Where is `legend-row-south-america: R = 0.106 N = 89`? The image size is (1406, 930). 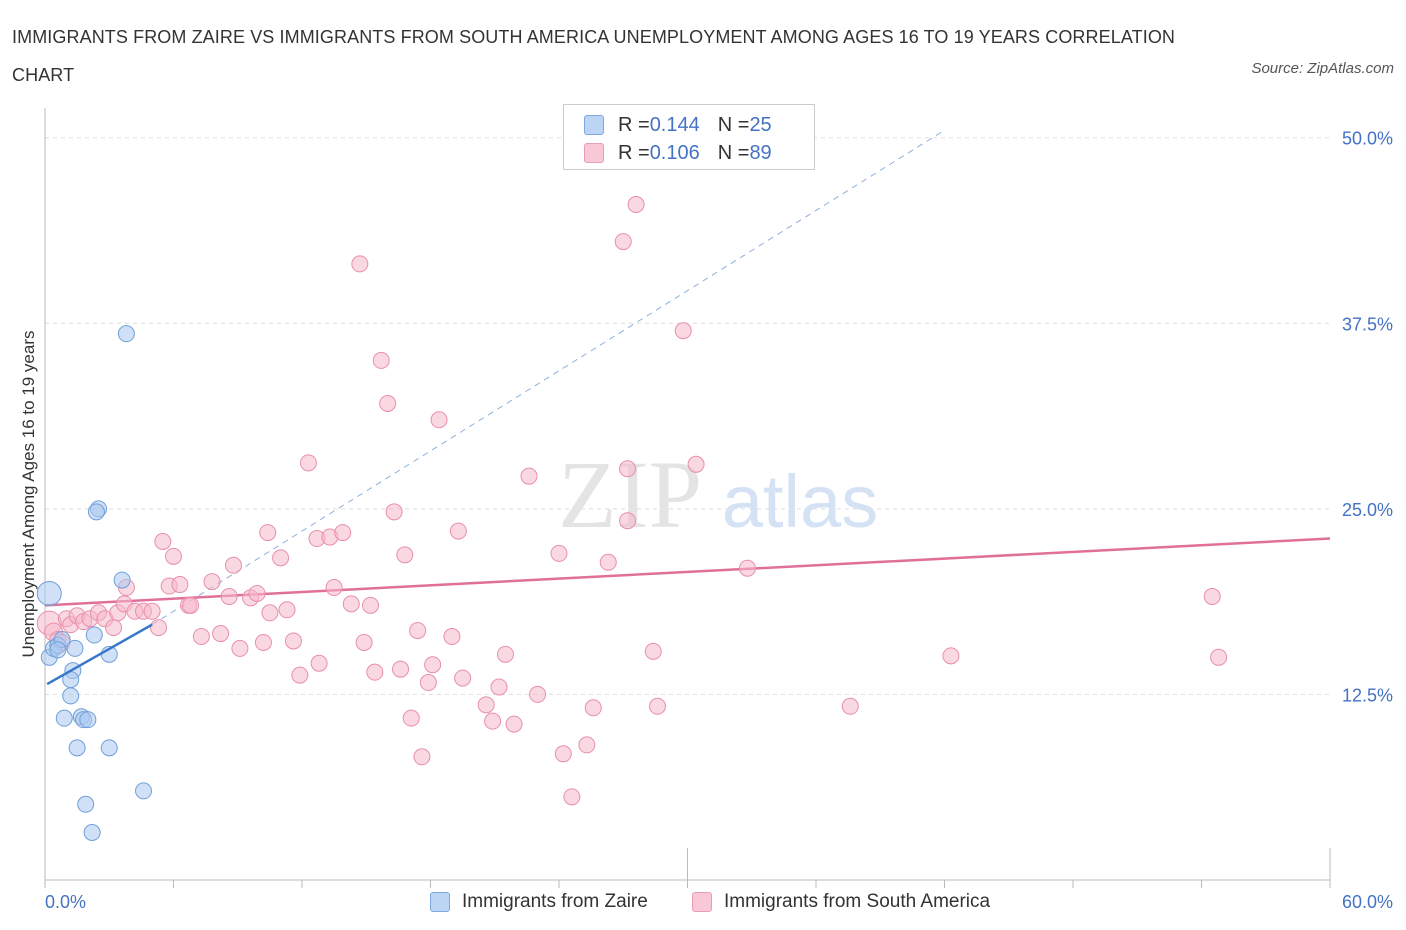
legend-row-south-america: R = 0.106 N = 89 is located at coordinates (678, 153).